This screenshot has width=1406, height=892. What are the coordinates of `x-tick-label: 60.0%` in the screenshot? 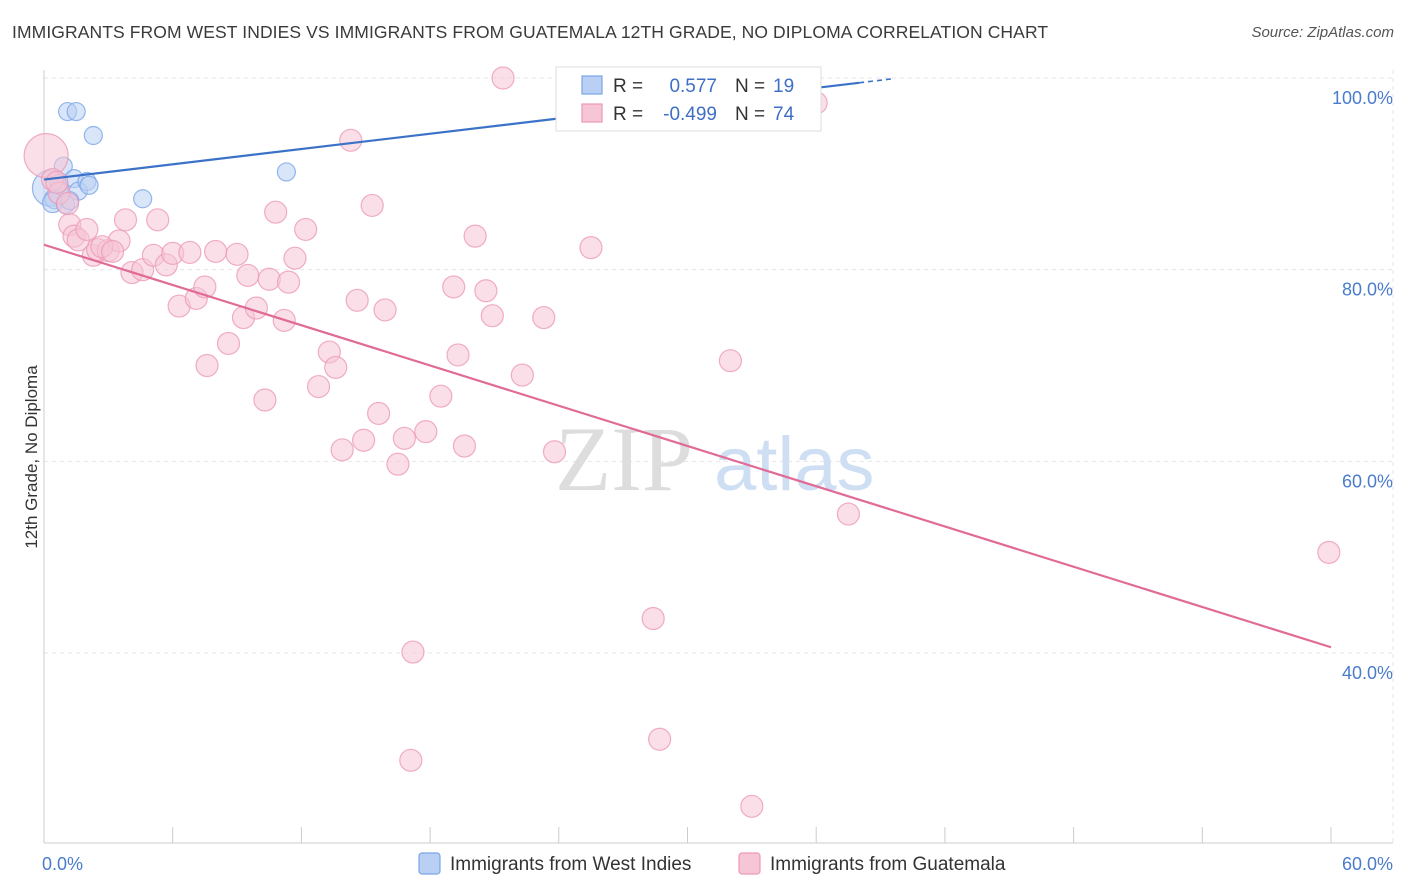 It's located at (1367, 864).